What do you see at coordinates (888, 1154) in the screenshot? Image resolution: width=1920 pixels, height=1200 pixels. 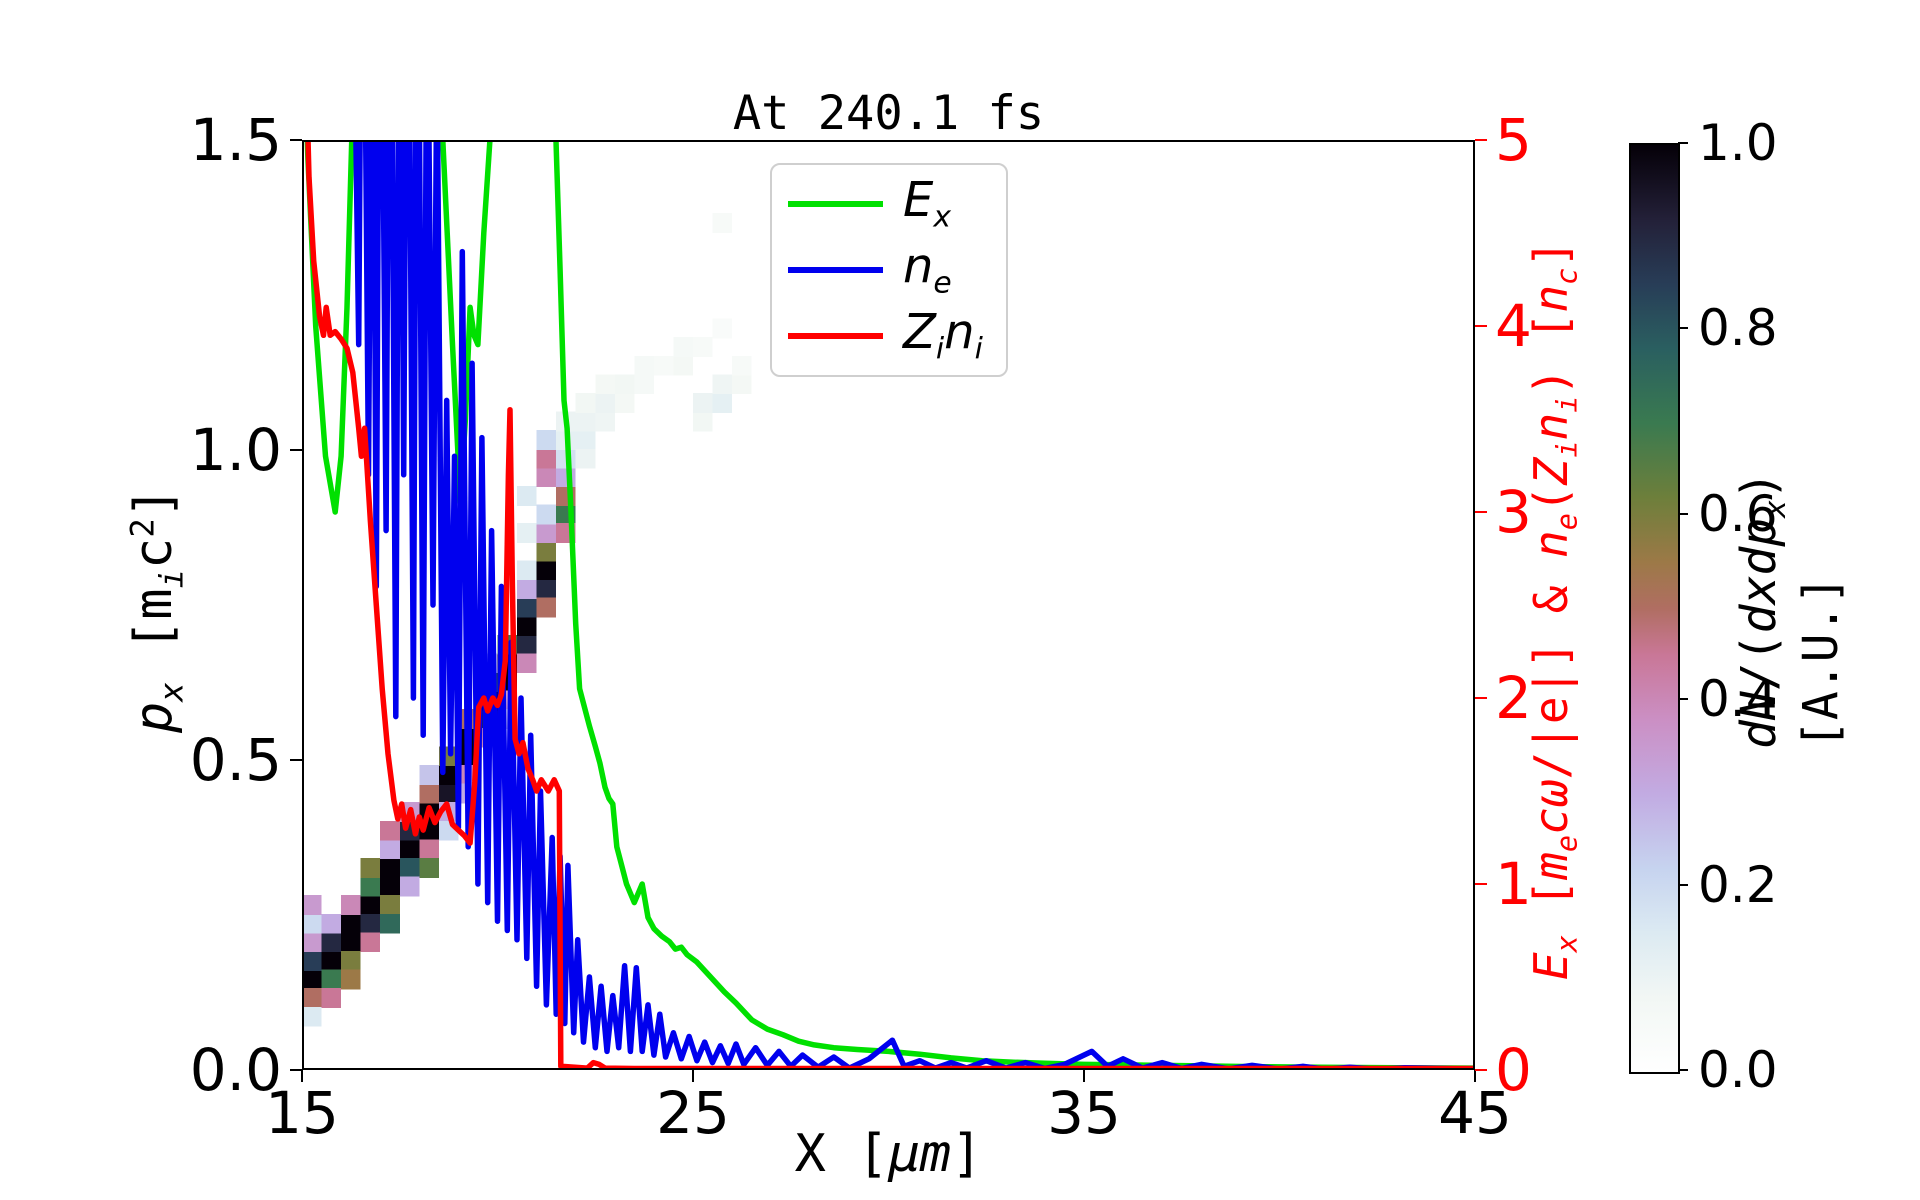 I see `x-axis-label: X [μm]` at bounding box center [888, 1154].